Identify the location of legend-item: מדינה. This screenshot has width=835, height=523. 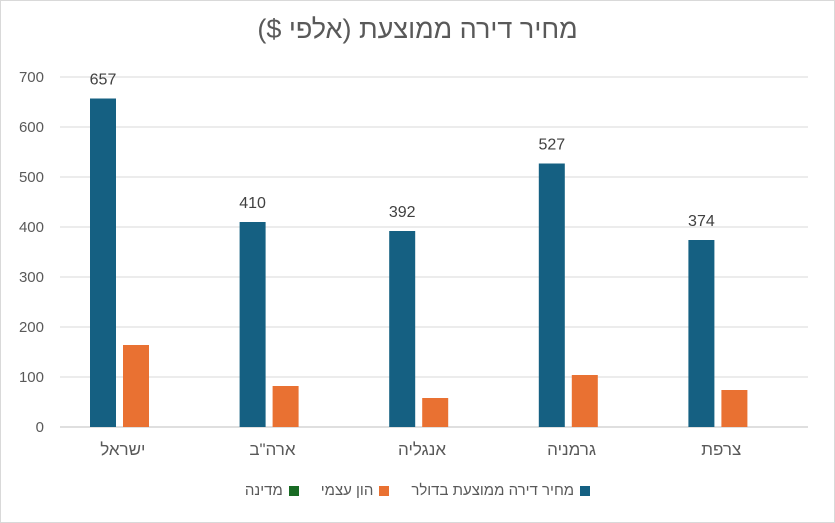
(272, 490).